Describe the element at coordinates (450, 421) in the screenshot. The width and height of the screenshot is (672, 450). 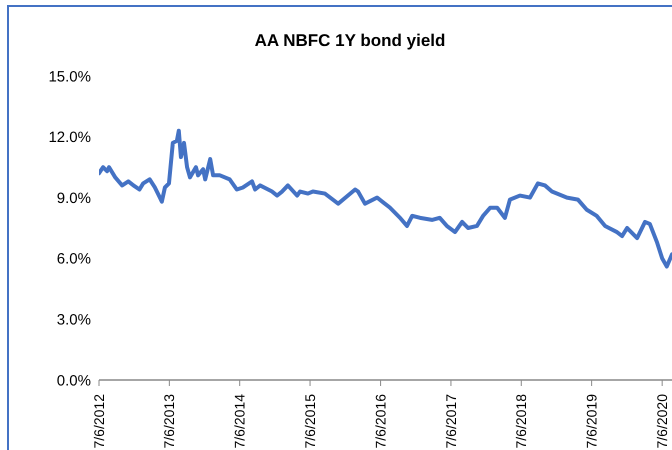
I see `x-tick-label: 7/6/2017` at that location.